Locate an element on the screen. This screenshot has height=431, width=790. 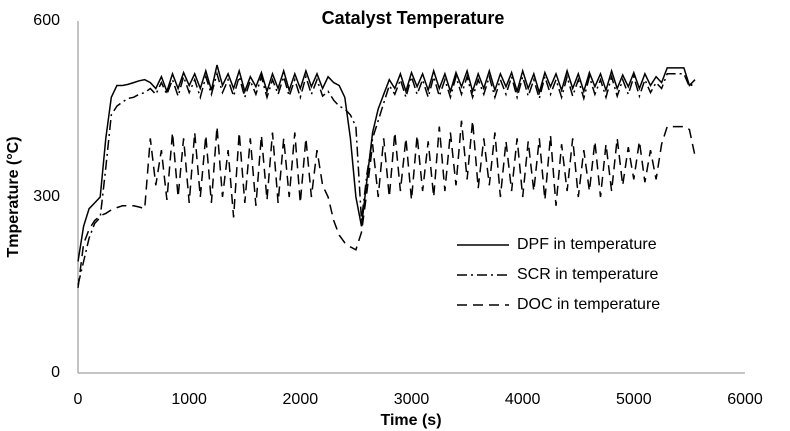
x-tick-label: 6000 is located at coordinates (745, 399).